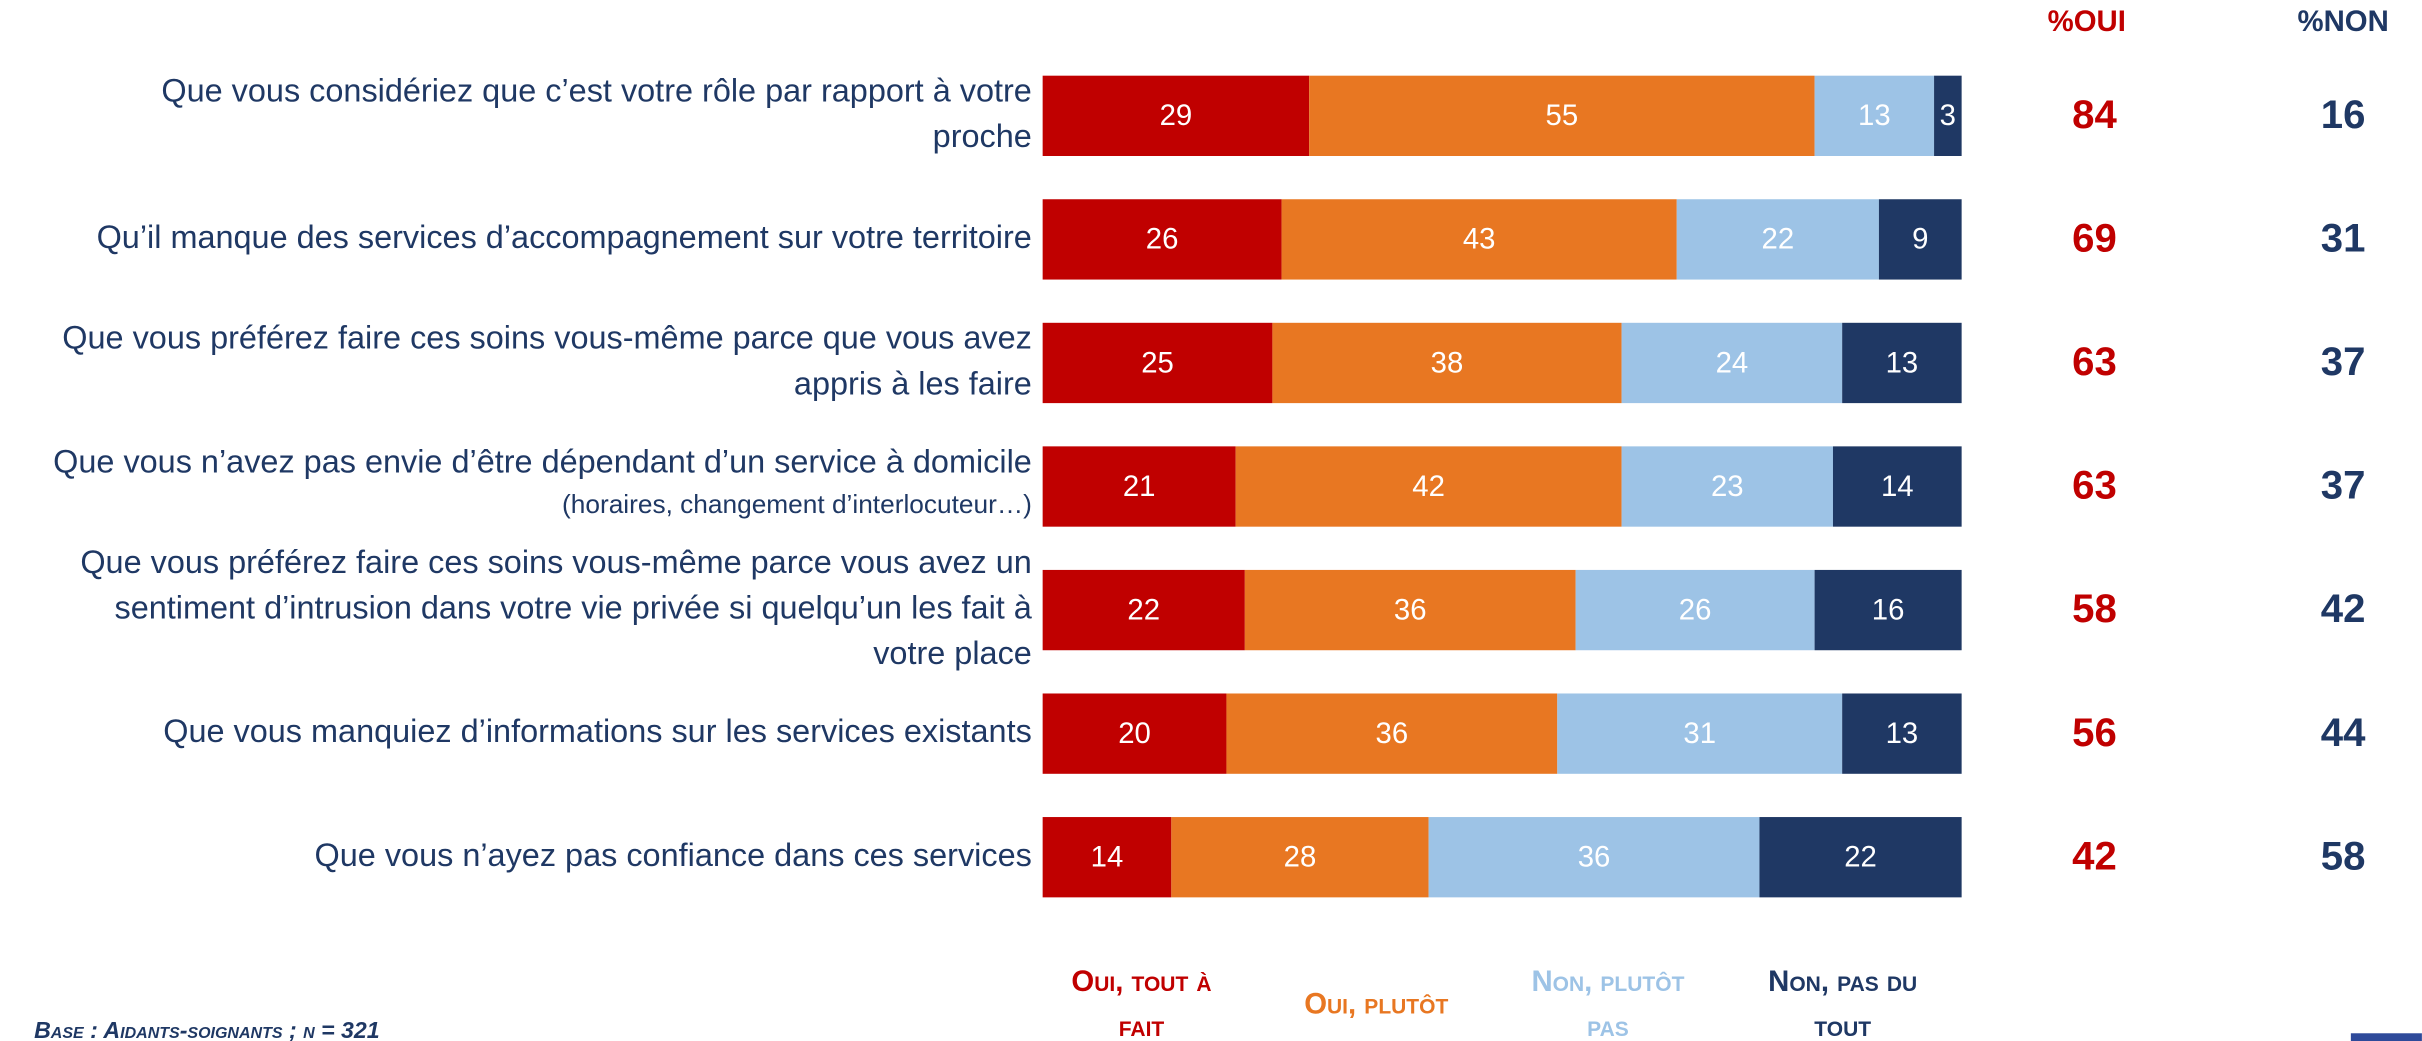 This screenshot has width=2422, height=1041. I want to click on legend-label: Oui, plutôt, so click(1376, 1003).